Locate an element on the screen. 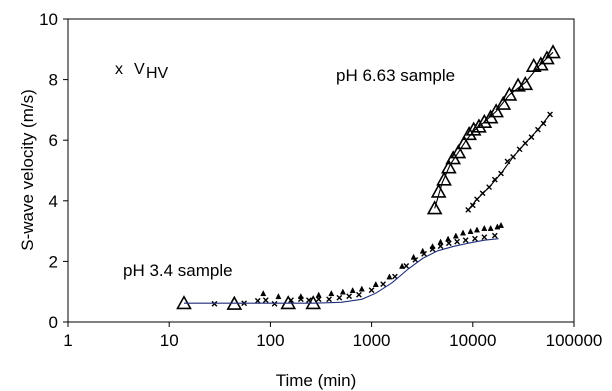  x-tick-label: 10000 is located at coordinates (472, 340).